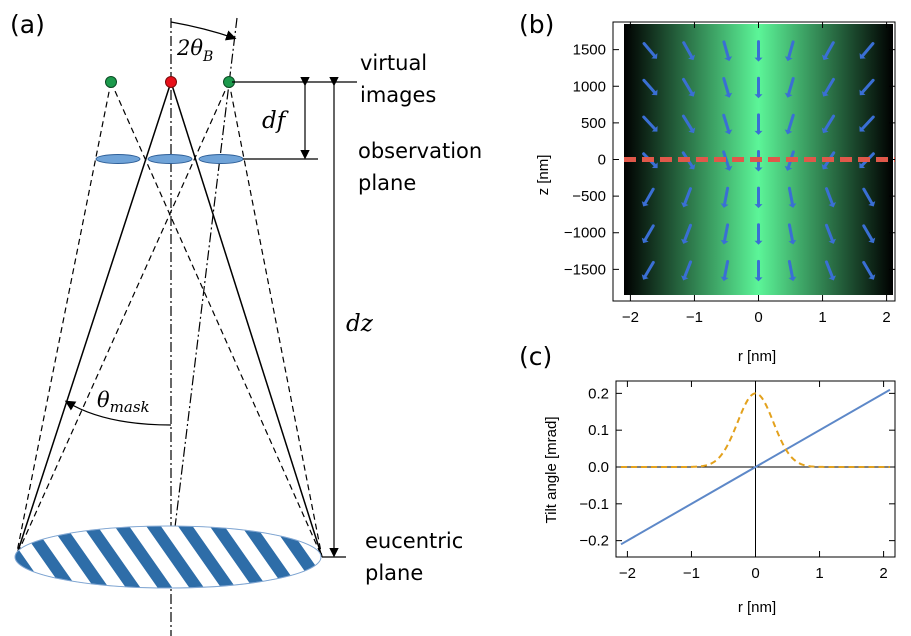 The width and height of the screenshot is (911, 636). I want to click on label-2thetaB: 2θB, so click(194, 50).